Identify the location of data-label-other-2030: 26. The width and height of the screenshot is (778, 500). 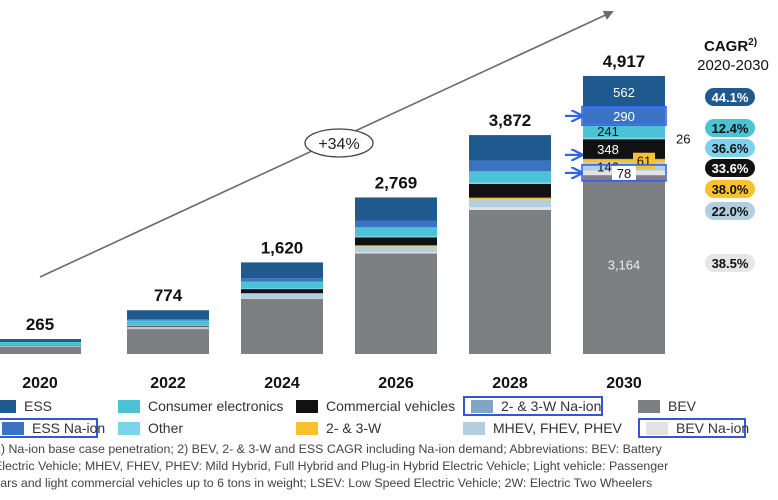
(683, 138).